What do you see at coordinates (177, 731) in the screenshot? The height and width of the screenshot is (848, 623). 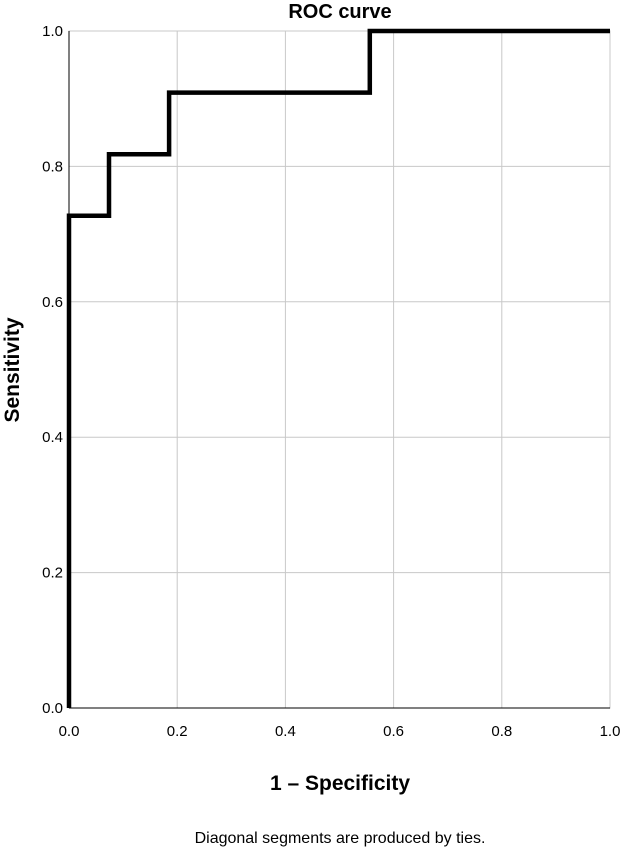 I see `x-tick-label: 0.2` at bounding box center [177, 731].